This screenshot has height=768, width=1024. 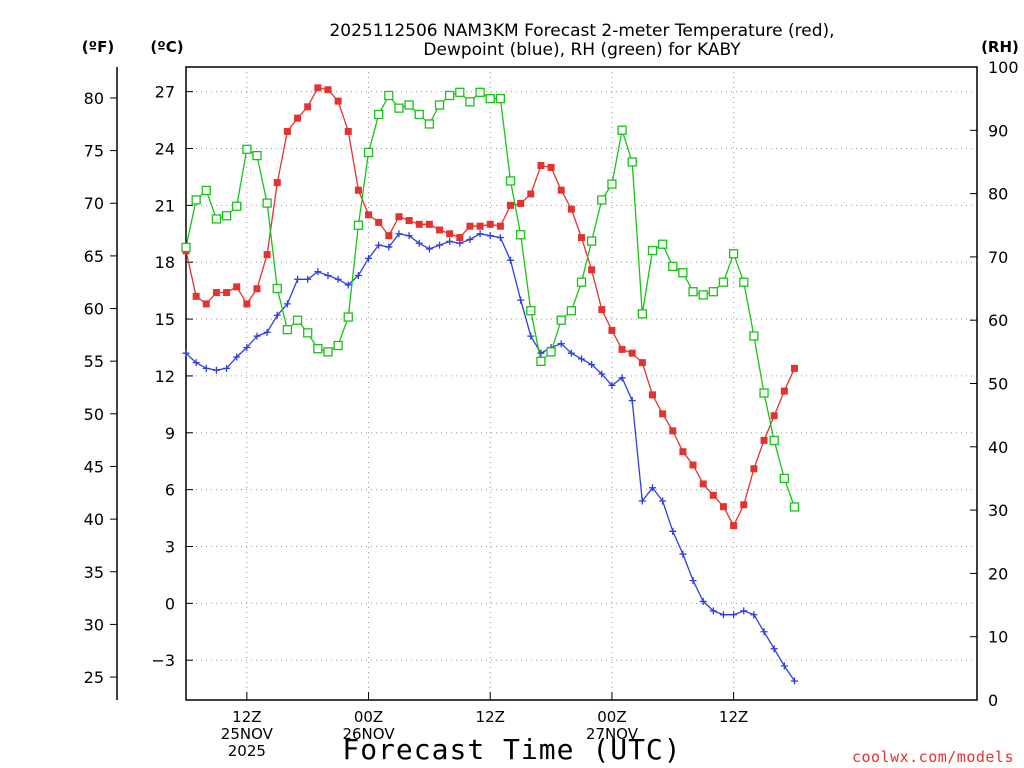 What do you see at coordinates (165, 262) in the screenshot?
I see `celsius-tick-label: 18` at bounding box center [165, 262].